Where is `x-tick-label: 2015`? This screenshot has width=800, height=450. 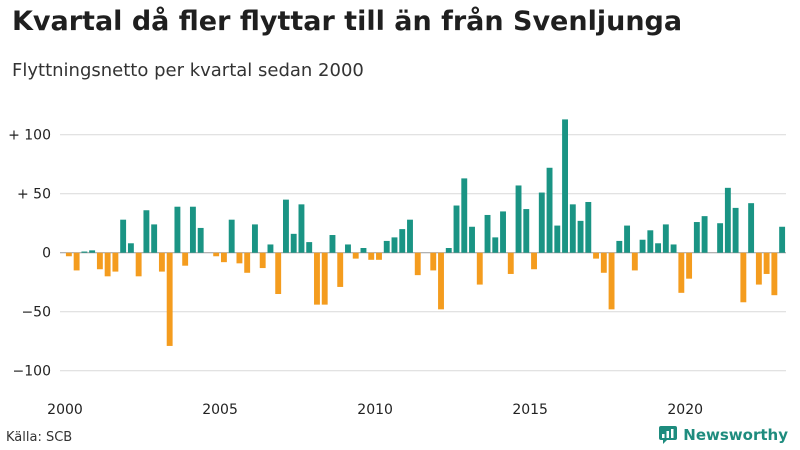 x-tick-label: 2015 is located at coordinates (530, 410).